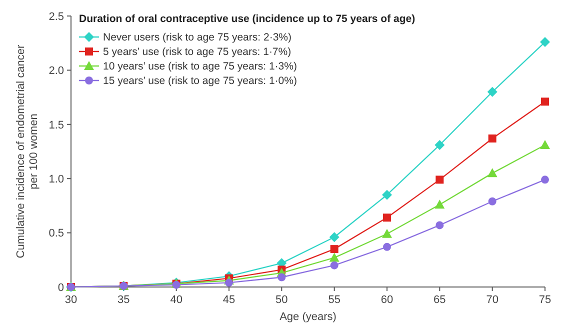 The height and width of the screenshot is (335, 570). Describe the element at coordinates (71, 300) in the screenshot. I see `x-tick-label: 30` at that location.